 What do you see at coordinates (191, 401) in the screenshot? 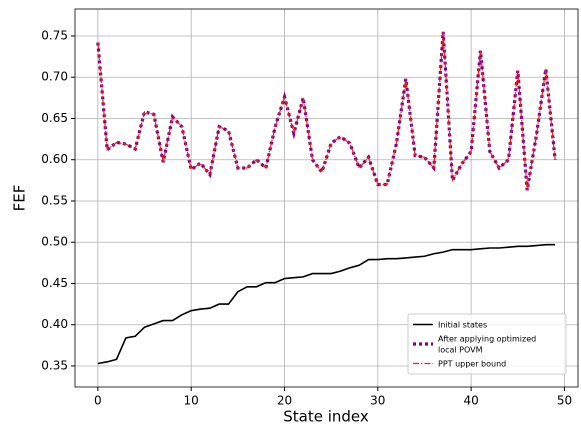
I see `x-tick-label: 10` at bounding box center [191, 401].